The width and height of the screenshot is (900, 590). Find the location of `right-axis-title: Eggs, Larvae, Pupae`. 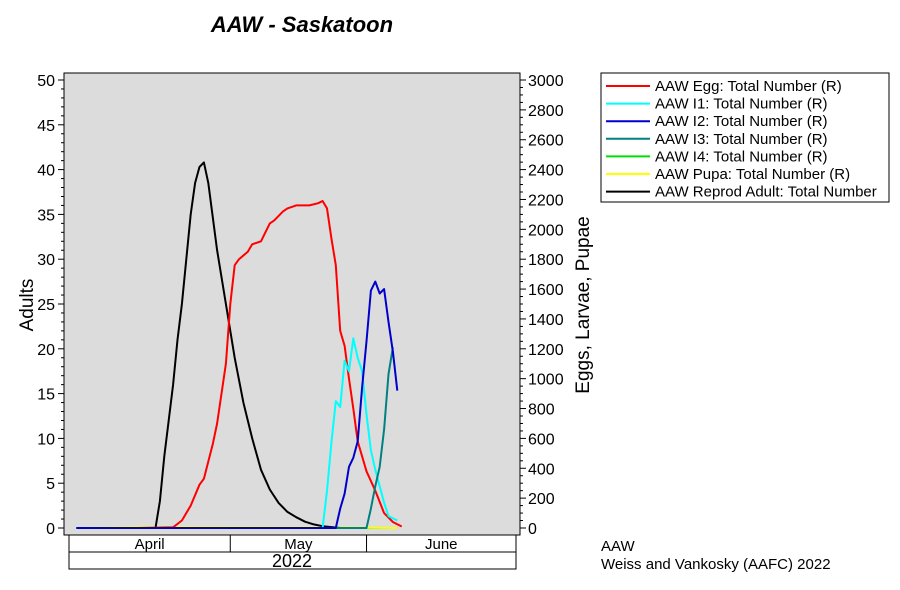

right-axis-title: Eggs, Larvae, Pupae is located at coordinates (583, 304).